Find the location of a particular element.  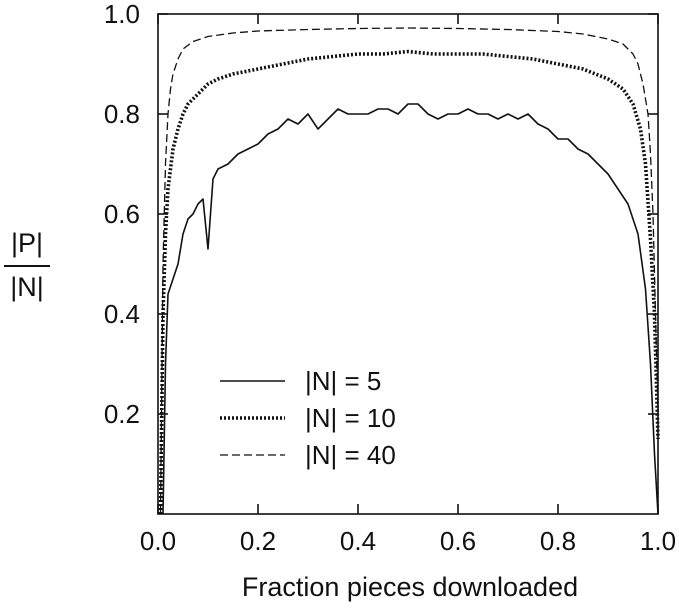

x-axis-label: Fraction pieces downloaded is located at coordinates (410, 587).